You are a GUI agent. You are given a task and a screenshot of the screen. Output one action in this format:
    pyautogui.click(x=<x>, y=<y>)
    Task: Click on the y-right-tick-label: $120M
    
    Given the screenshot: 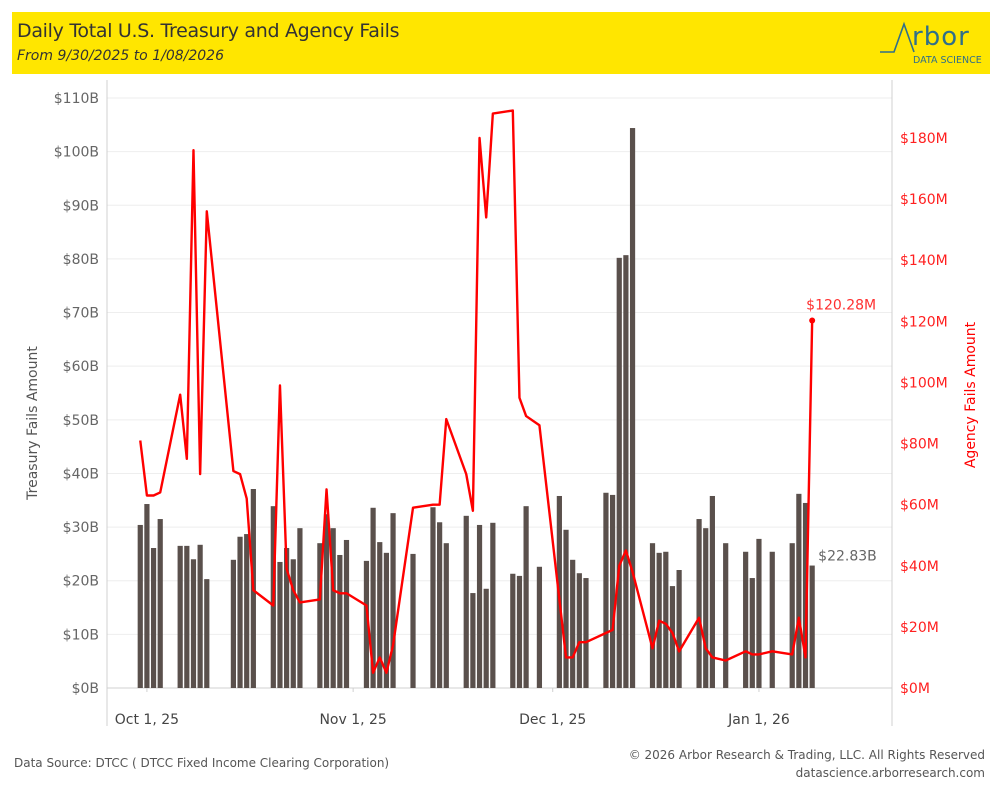 What is the action you would take?
    pyautogui.click(x=924, y=322)
    